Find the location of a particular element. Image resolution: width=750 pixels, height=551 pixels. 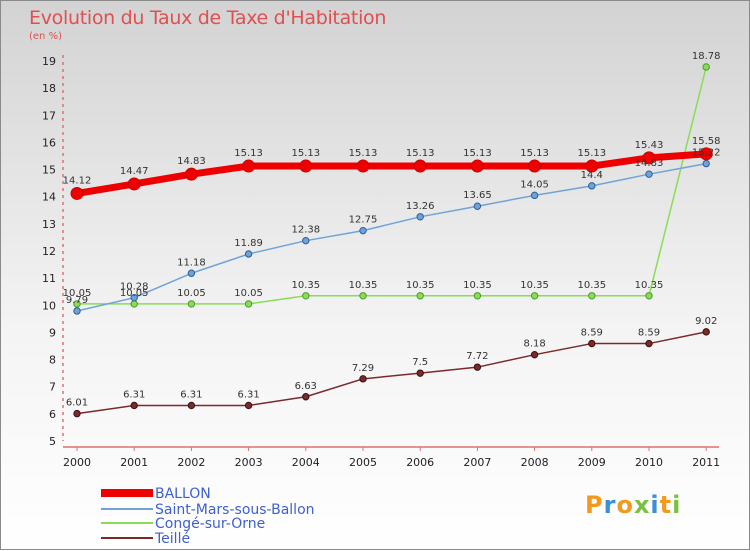

data-label: 14.12 is located at coordinates (77, 180).